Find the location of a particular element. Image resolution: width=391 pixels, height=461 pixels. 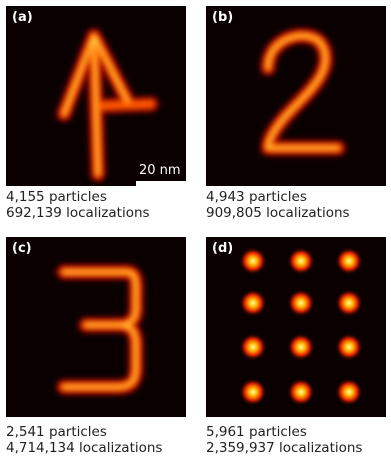

panel-a-caption: 4,155 particles 692,139 localizations is located at coordinates (78, 205).